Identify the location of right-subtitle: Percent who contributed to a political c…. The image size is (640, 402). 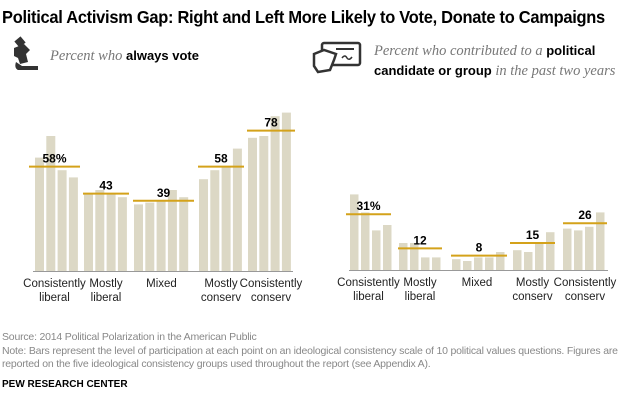
(495, 61).